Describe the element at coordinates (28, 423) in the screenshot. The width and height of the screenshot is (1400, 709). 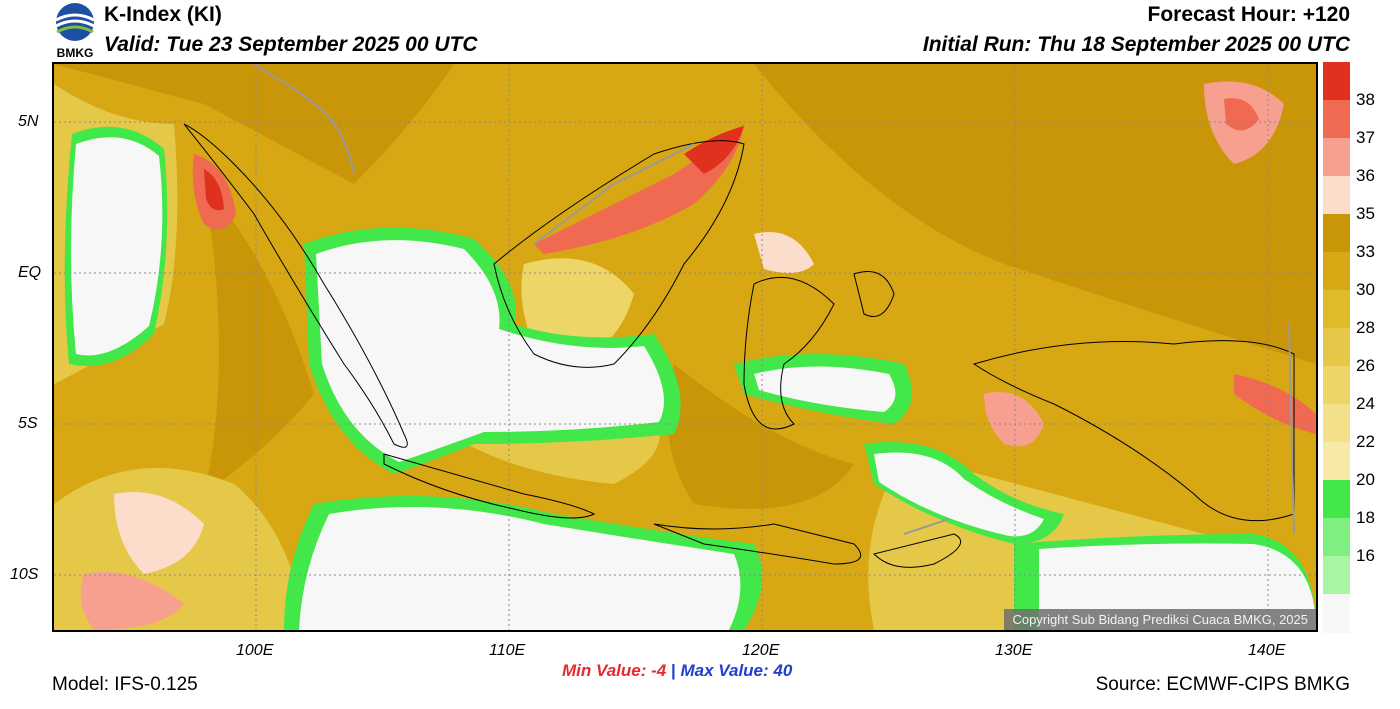
I see `lat-label-5s: 5S` at that location.